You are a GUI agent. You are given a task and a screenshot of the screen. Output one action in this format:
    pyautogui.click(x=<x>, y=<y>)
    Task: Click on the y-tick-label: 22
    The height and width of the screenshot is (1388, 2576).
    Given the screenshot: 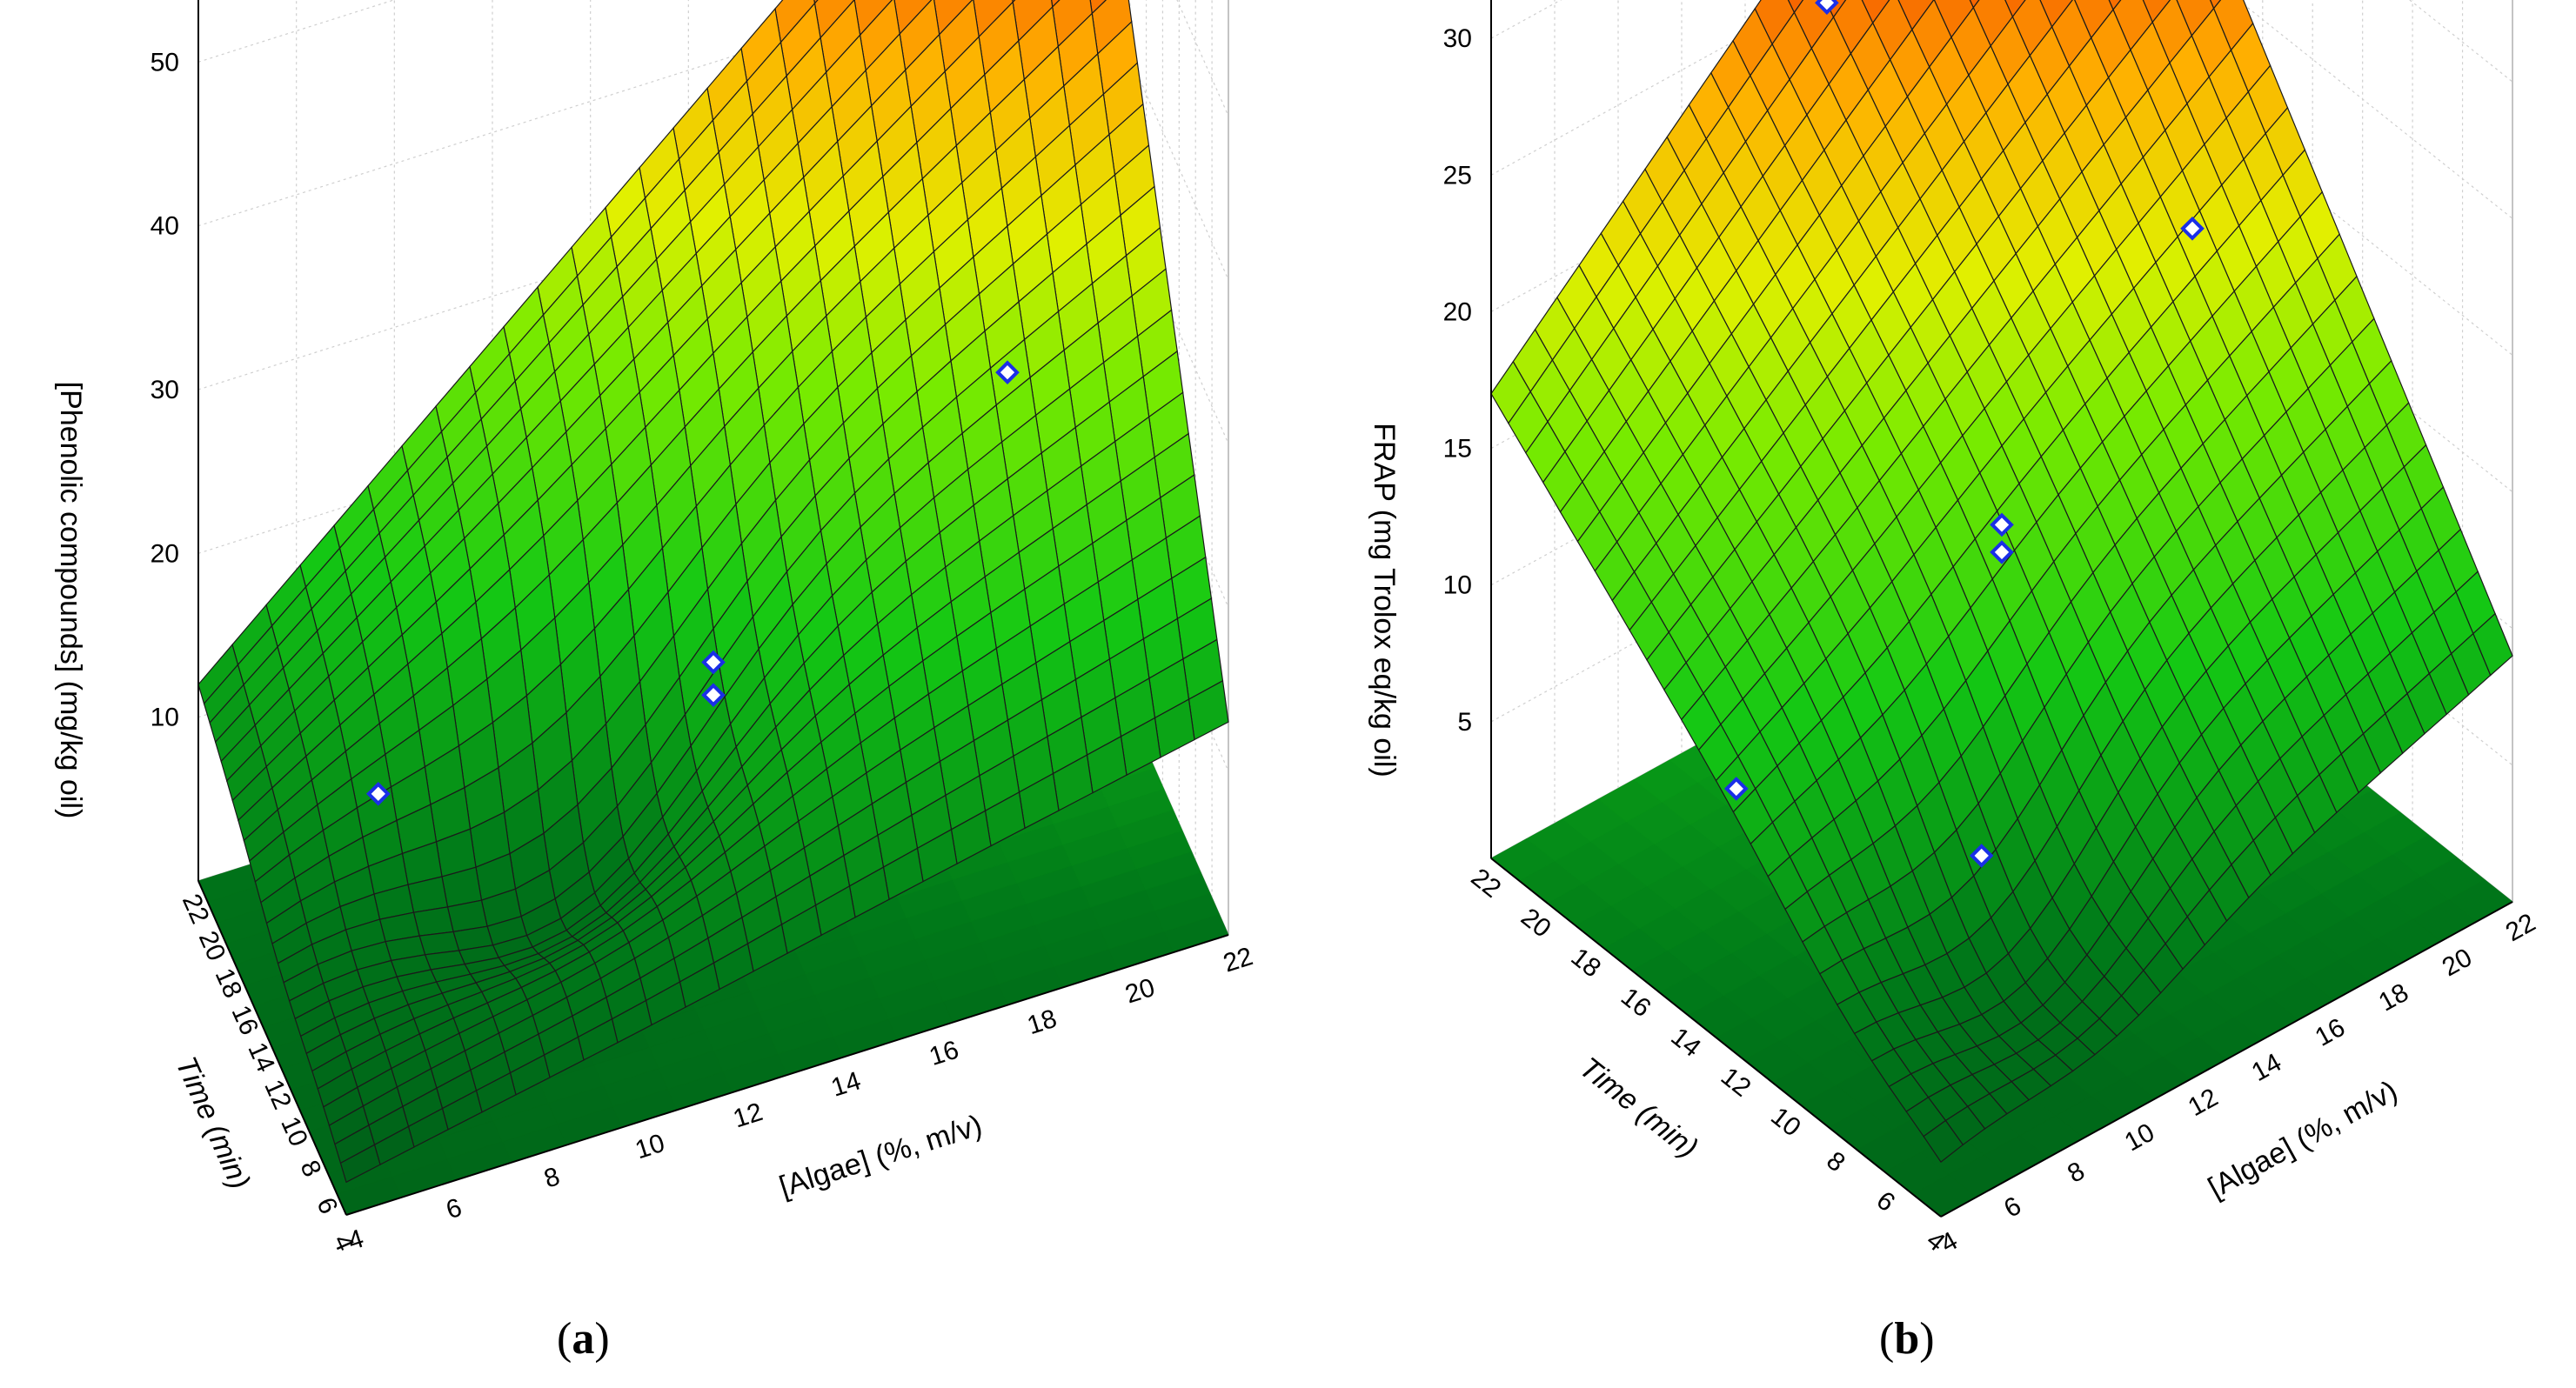 What is the action you would take?
    pyautogui.click(x=1486, y=883)
    